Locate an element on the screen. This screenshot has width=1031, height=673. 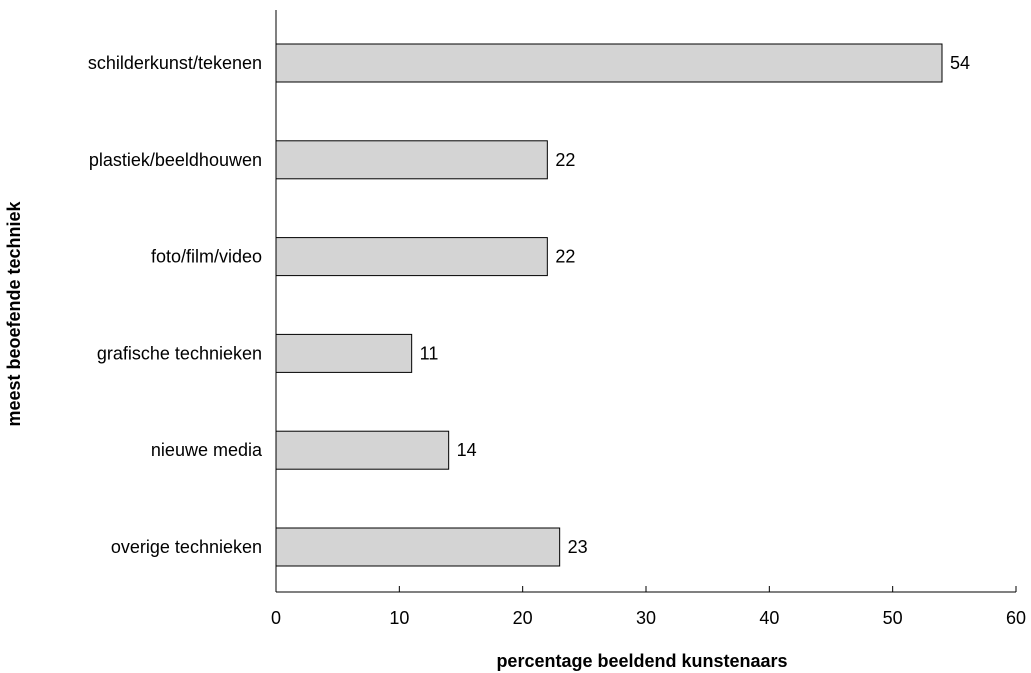
value-label-2: 22 is located at coordinates (565, 257).